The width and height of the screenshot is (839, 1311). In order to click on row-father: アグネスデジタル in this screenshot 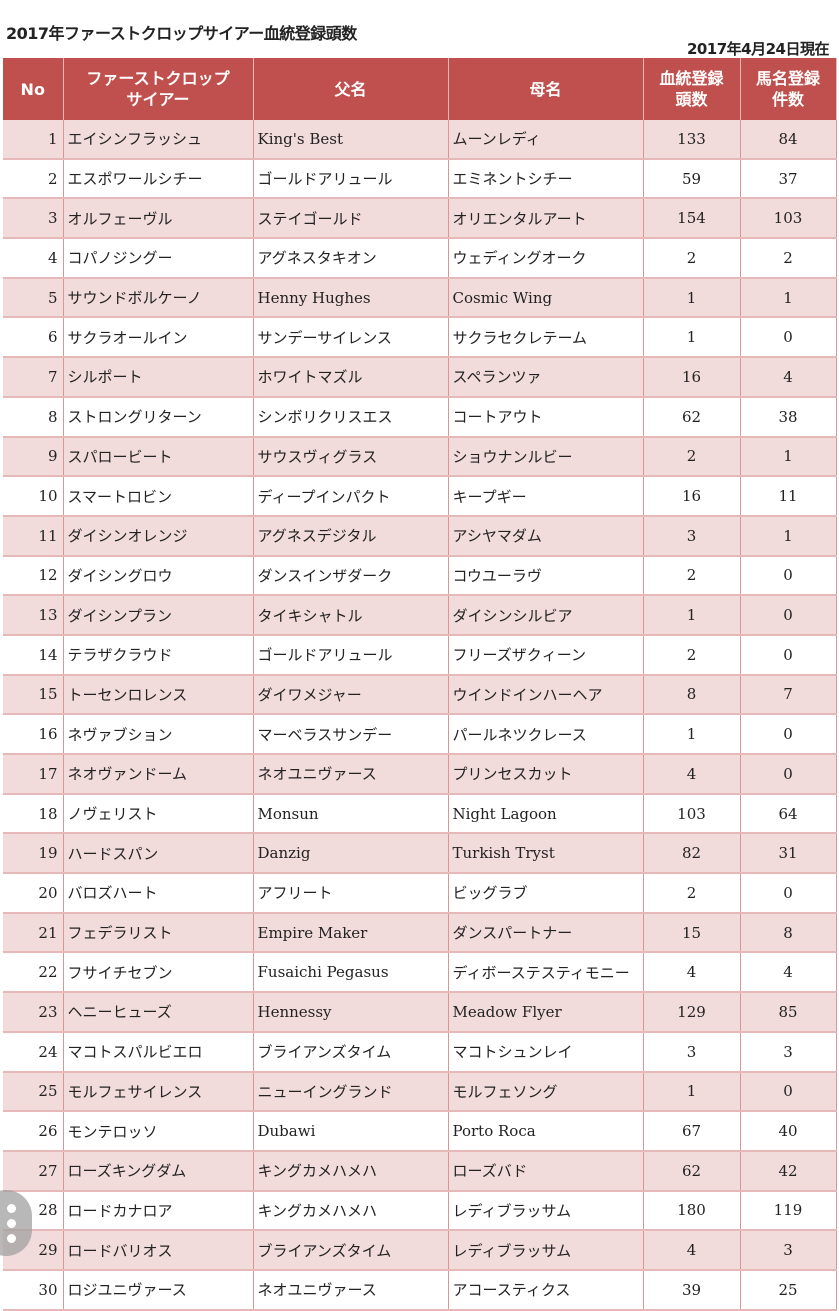, I will do `click(351, 536)`.